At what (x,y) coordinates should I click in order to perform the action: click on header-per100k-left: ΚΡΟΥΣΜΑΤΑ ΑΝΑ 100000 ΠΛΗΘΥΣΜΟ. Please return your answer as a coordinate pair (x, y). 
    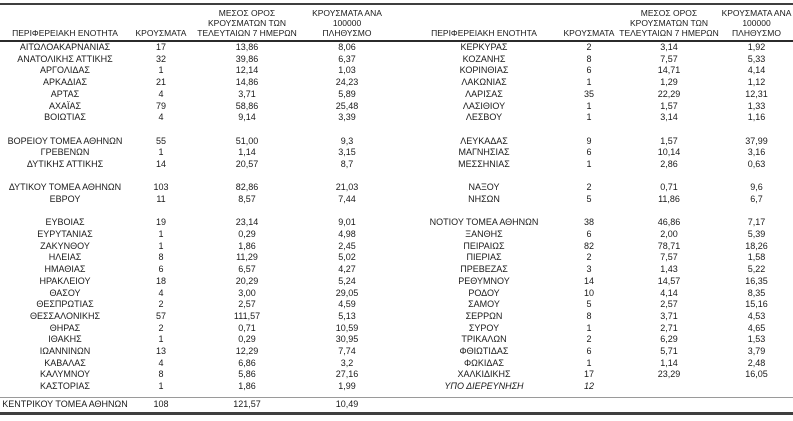
    Looking at the image, I should click on (347, 23).